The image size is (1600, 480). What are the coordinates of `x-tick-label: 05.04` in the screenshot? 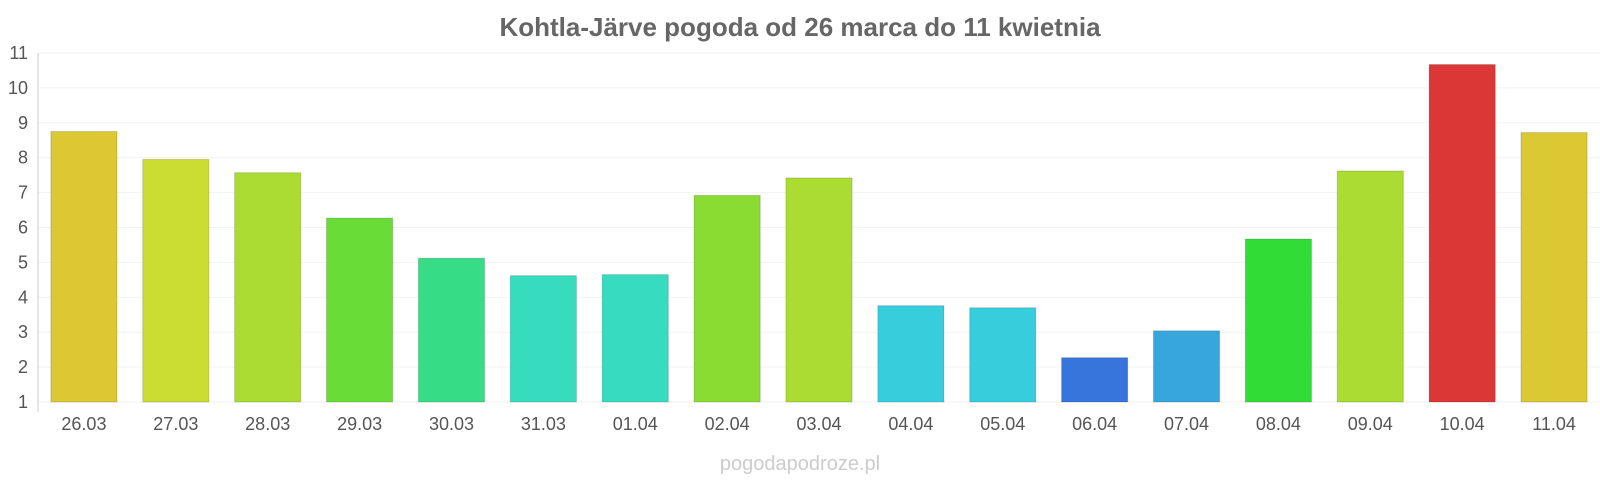 It's located at (1002, 424).